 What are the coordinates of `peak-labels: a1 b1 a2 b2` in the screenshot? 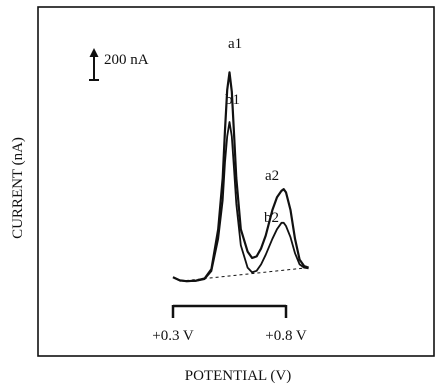 It's located at (252, 131).